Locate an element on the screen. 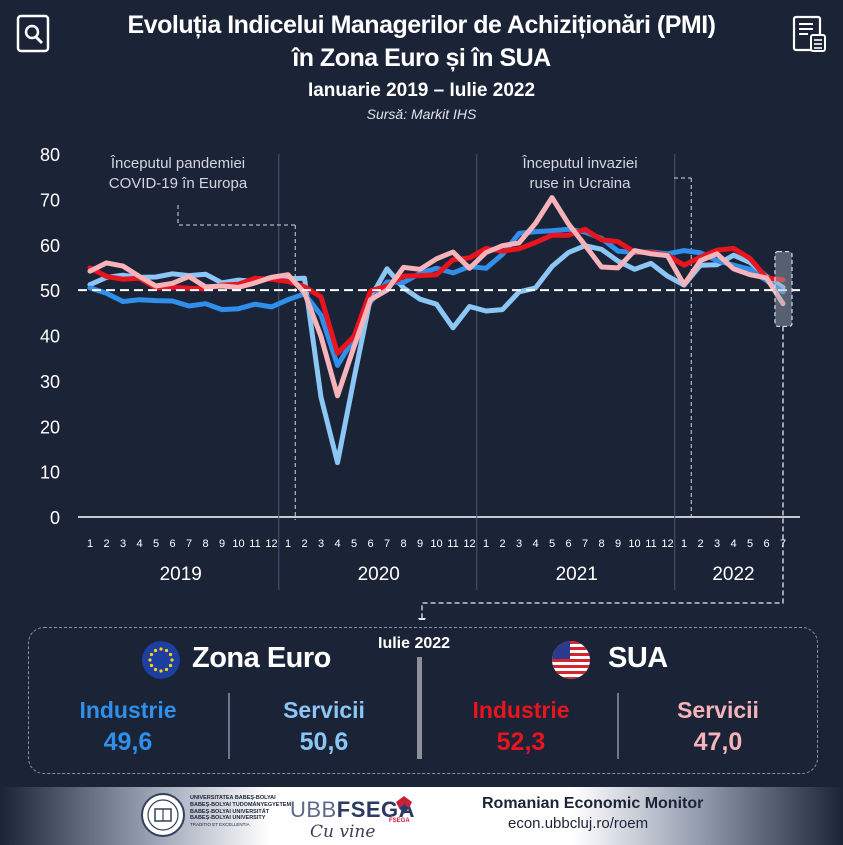 This screenshot has width=843, height=845. fsega-small-label: FSEGA is located at coordinates (399, 821).